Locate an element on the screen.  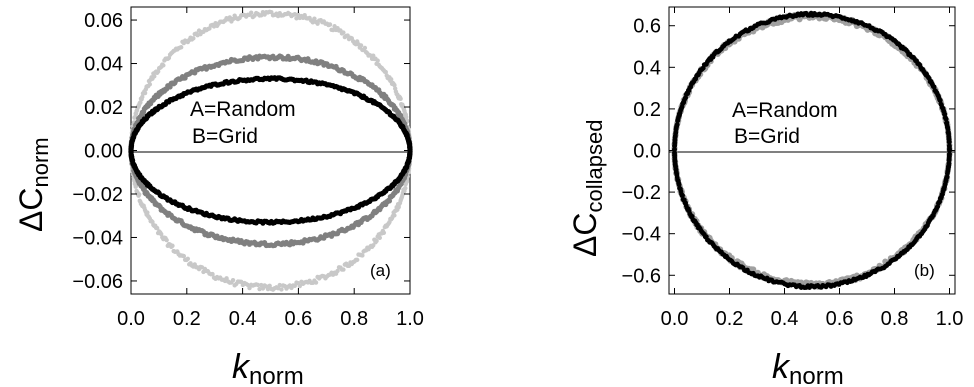
y-tick-label: −0.06 is located at coordinates (97, 282).